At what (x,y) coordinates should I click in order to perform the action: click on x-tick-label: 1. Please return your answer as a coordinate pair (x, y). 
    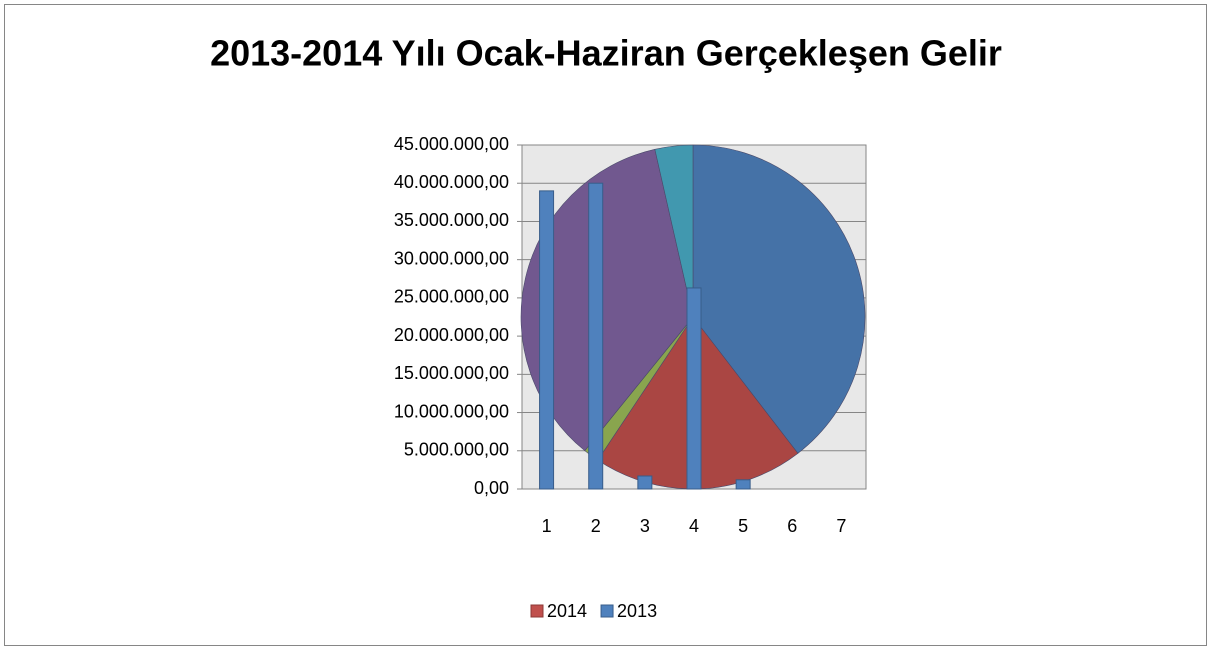
    Looking at the image, I should click on (547, 526).